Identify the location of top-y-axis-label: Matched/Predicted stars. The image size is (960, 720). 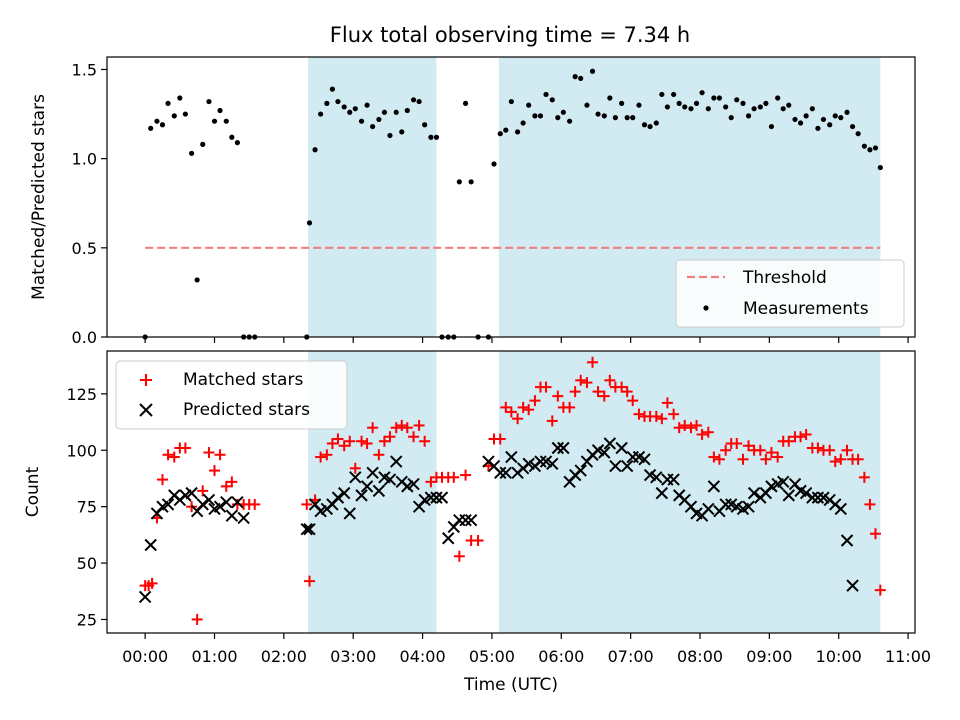
(39, 197).